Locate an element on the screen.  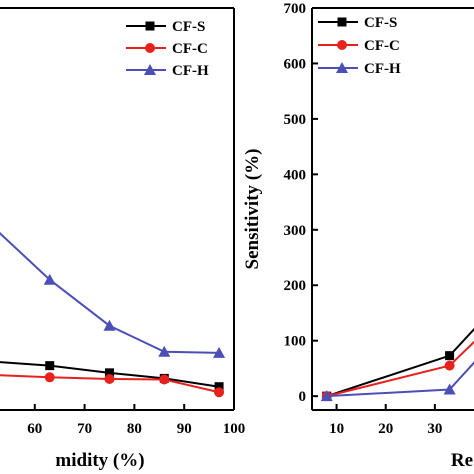
x-tick-label: 30 is located at coordinates (434, 429).